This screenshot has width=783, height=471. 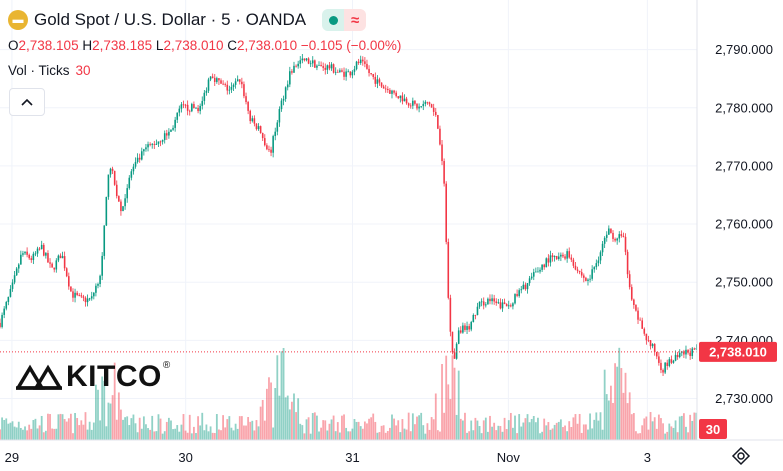 I want to click on symbol-legend: ▬ Gold Spot / U.S. Dollar · 5 · OANDA ≈, so click(x=187, y=20).